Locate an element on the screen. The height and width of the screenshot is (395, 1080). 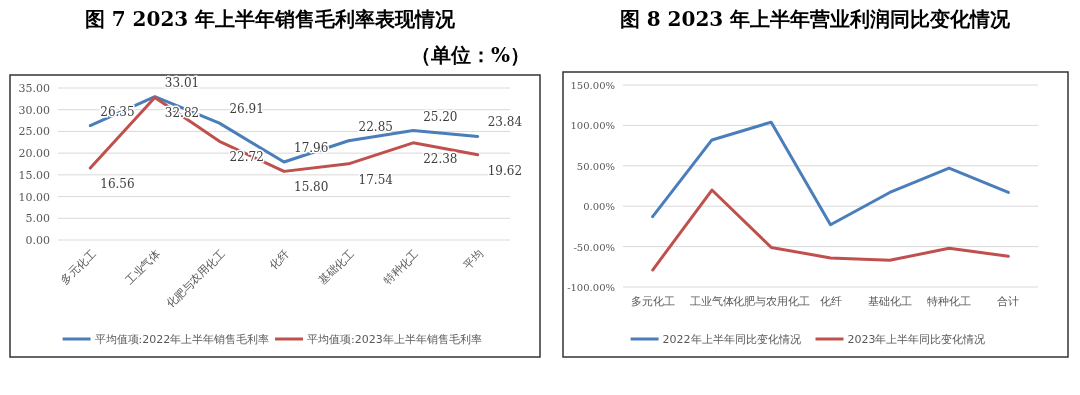
y-tick-label: 35.00 is located at coordinates (34, 88).